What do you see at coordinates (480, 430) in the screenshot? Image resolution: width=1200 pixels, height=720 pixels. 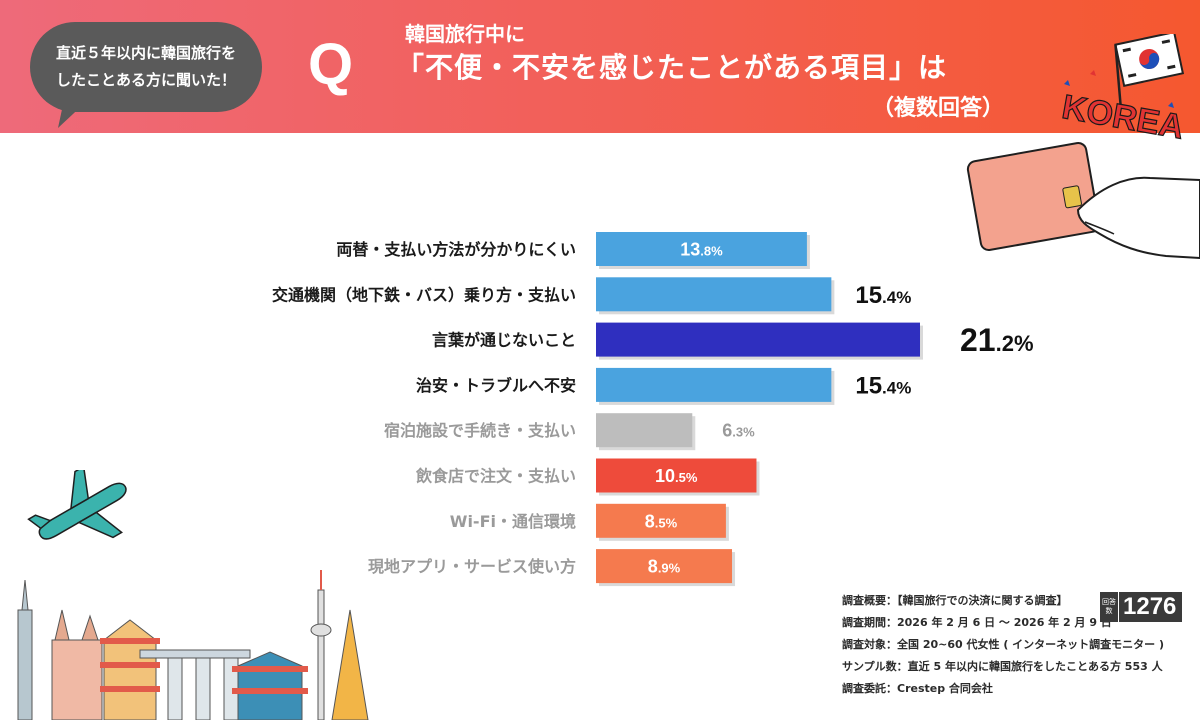 I see `category-label: 宿泊施設で手続き・支払い` at bounding box center [480, 430].